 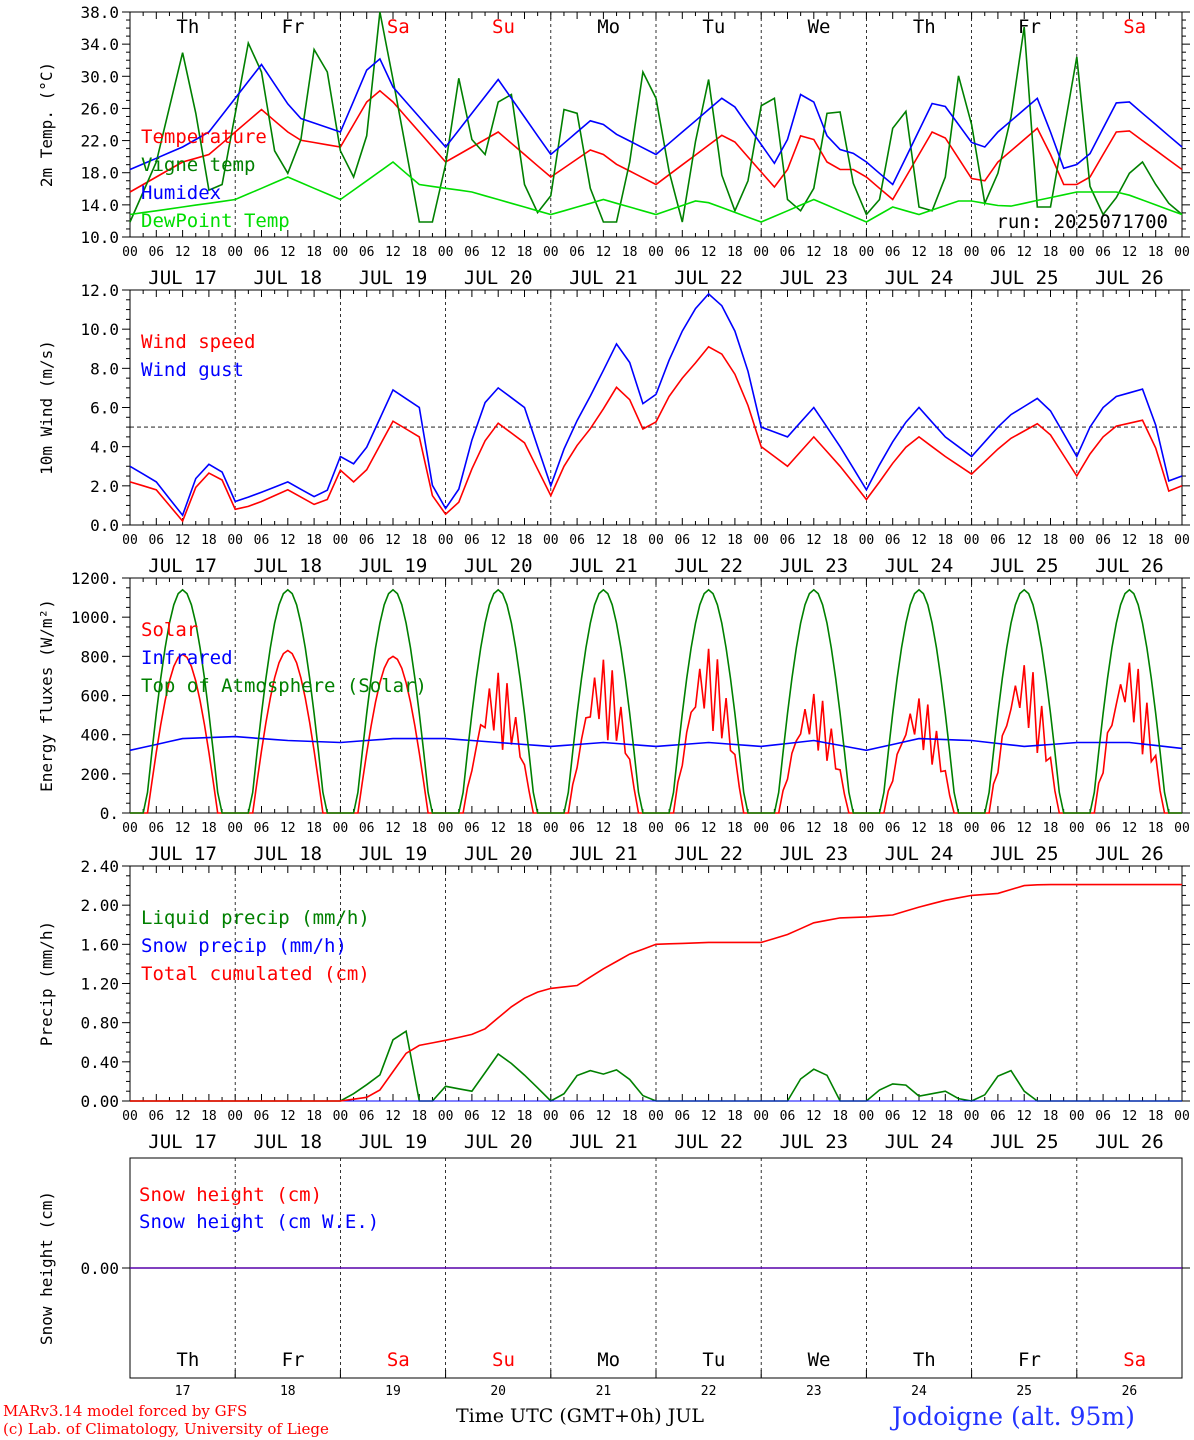 What do you see at coordinates (259, 1222) in the screenshot?
I see `legend-entry: Snow height (cm W.E.)` at bounding box center [259, 1222].